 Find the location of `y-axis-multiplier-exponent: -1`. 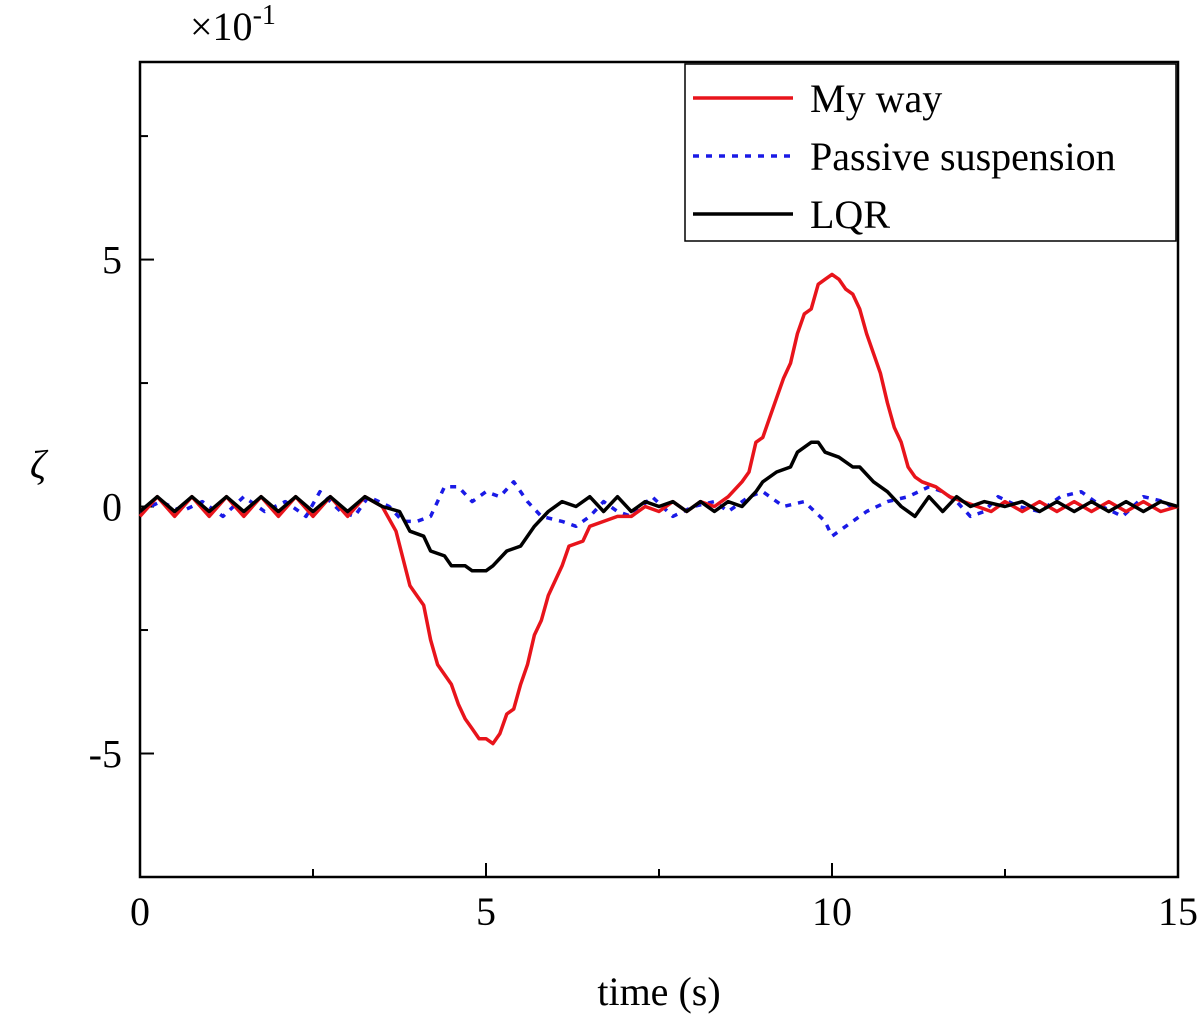

y-axis-multiplier-exponent: -1 is located at coordinates (264, 15).